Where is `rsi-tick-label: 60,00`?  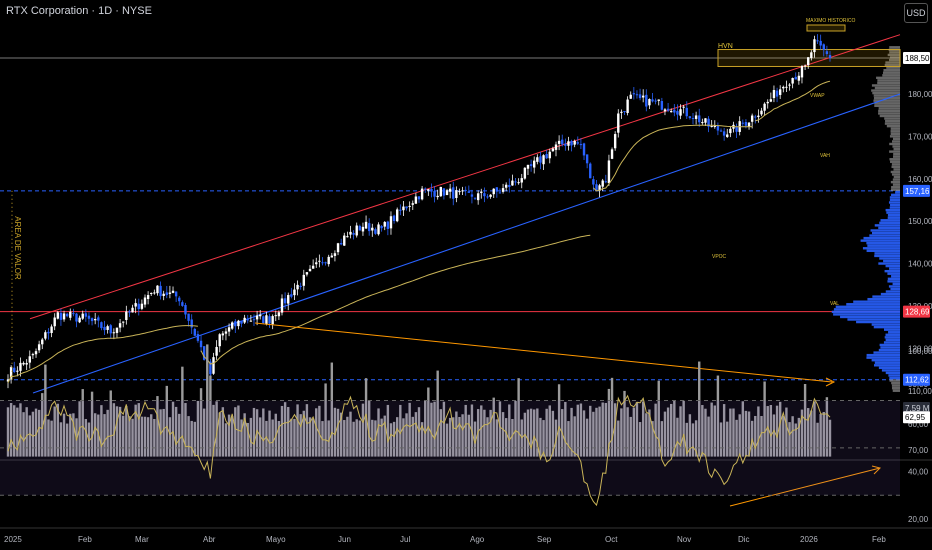
rsi-tick-label: 60,00 is located at coordinates (918, 424).